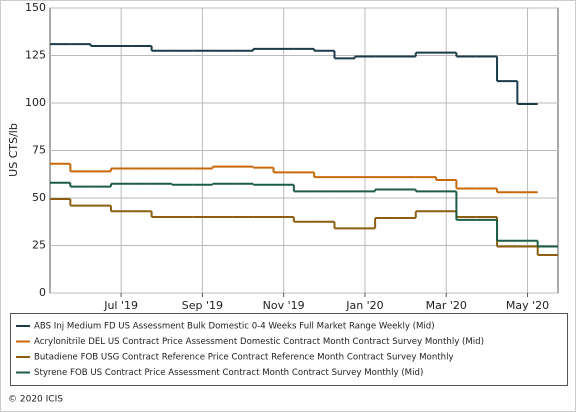  What do you see at coordinates (446, 305) in the screenshot?
I see `x-tick-label: Mar '20` at bounding box center [446, 305].